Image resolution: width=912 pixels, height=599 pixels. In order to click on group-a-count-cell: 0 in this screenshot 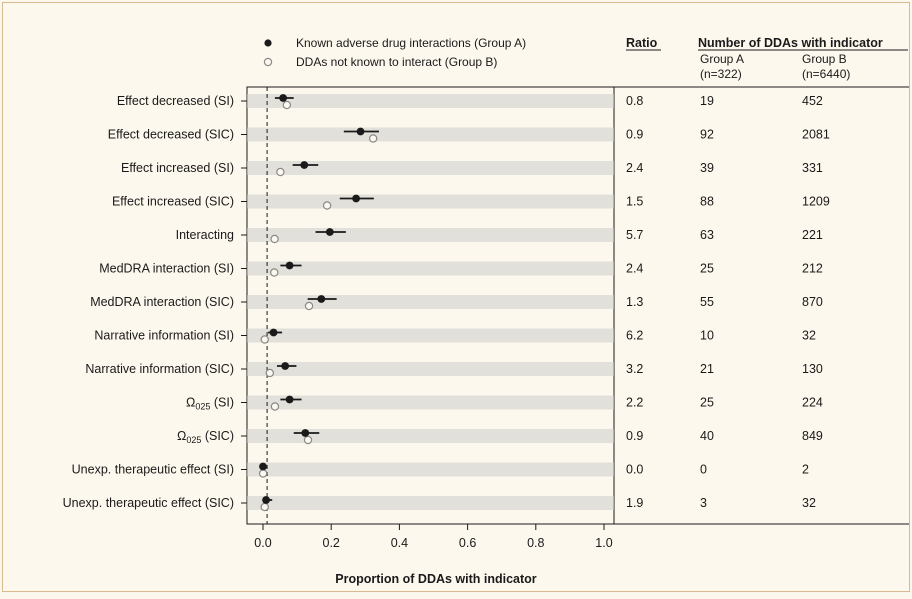, I will do `click(703, 470)`.